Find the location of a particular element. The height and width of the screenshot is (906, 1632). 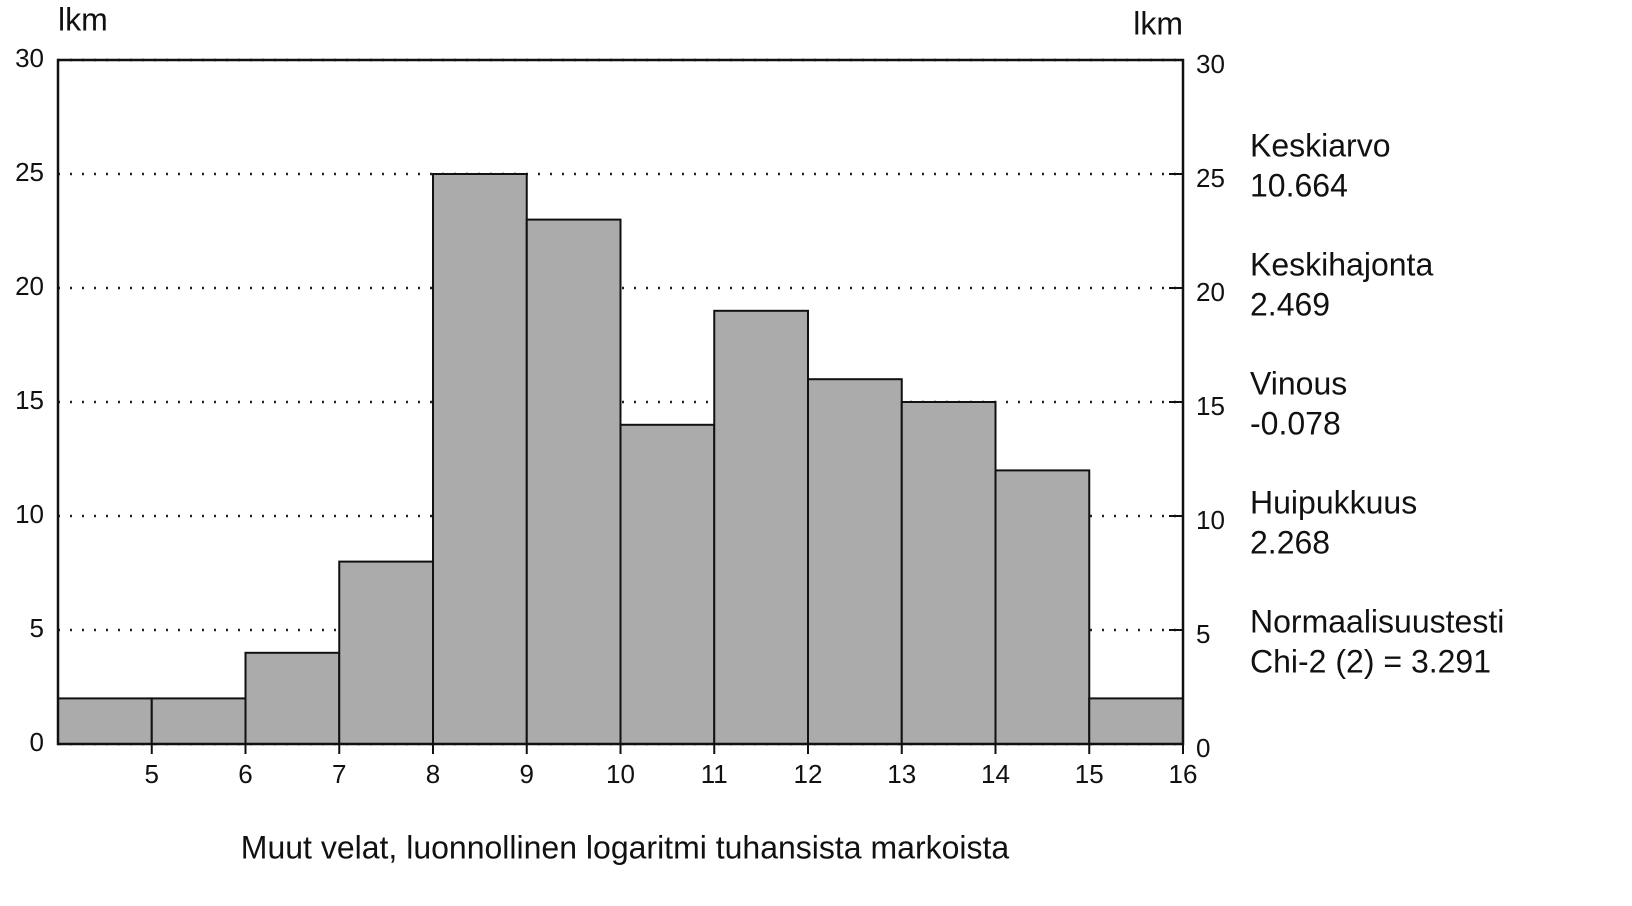

annotation: Chi-2 (2) = 3.291 is located at coordinates (1370, 661).